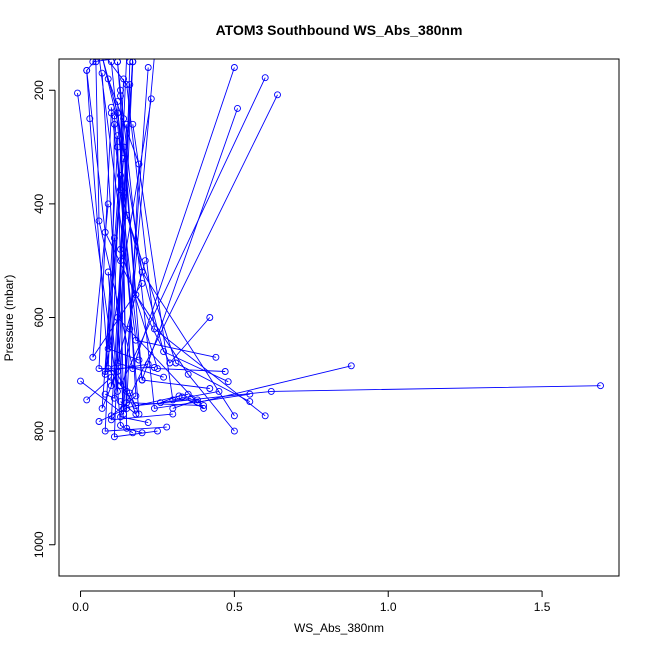 Image resolution: width=650 pixels, height=650 pixels. Describe the element at coordinates (339, 30) in the screenshot. I see `chart-title: ATOM3 Southbound WS_Abs_380nm` at that location.